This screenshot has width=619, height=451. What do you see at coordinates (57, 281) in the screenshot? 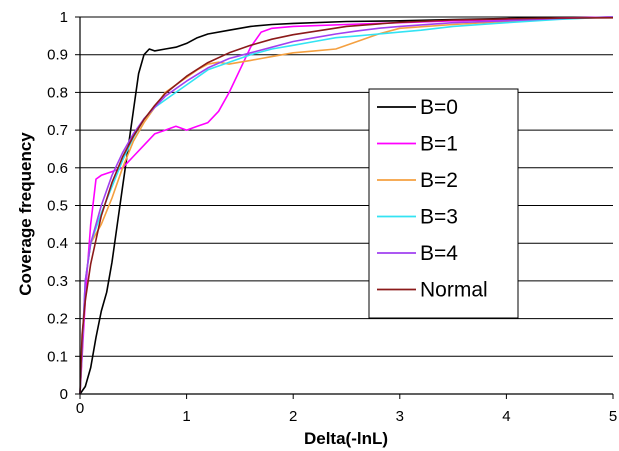
I see `y-tick-label: 0.3` at bounding box center [57, 281].